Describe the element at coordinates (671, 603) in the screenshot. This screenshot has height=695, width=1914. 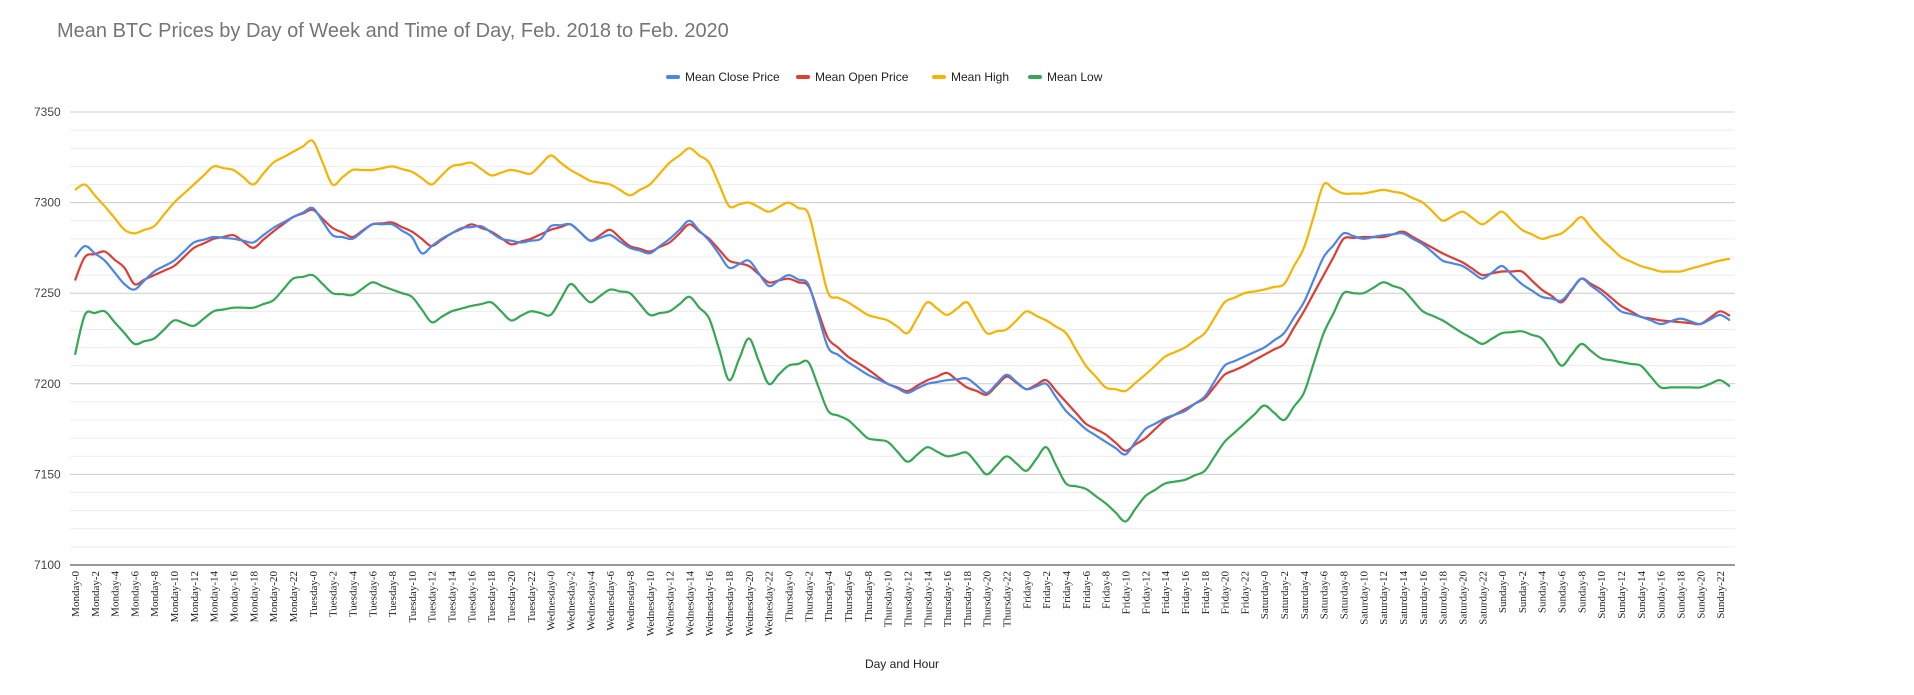
I see `x-tick-label: Wednesday-12` at that location.